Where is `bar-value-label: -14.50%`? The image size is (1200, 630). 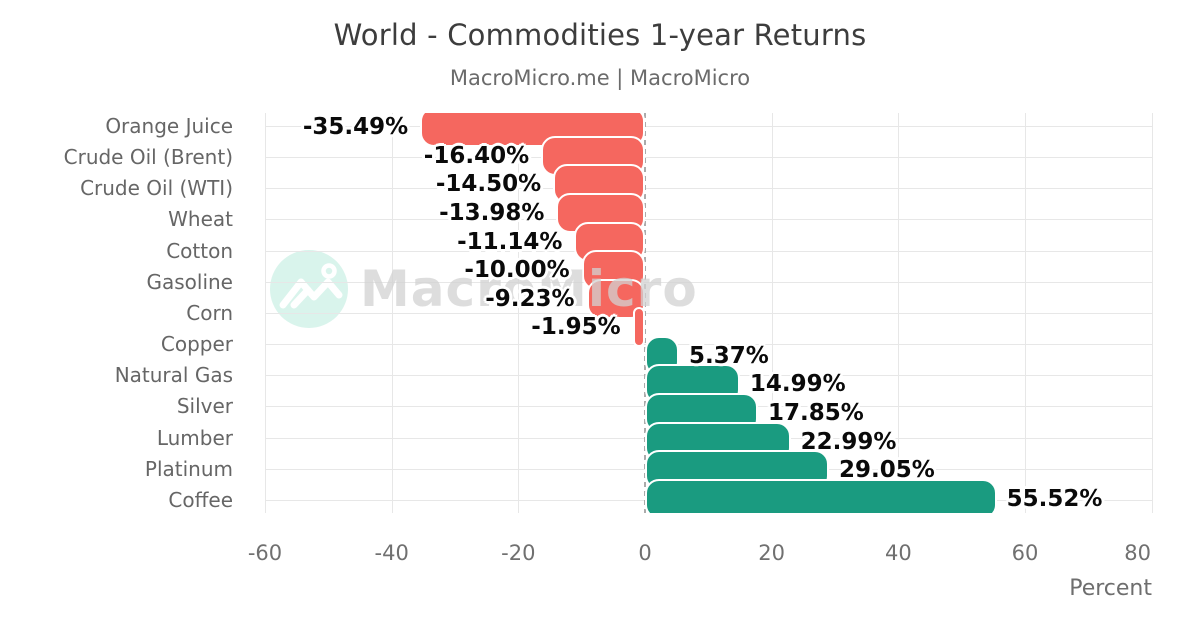
bar-value-label: -14.50% is located at coordinates (488, 184).